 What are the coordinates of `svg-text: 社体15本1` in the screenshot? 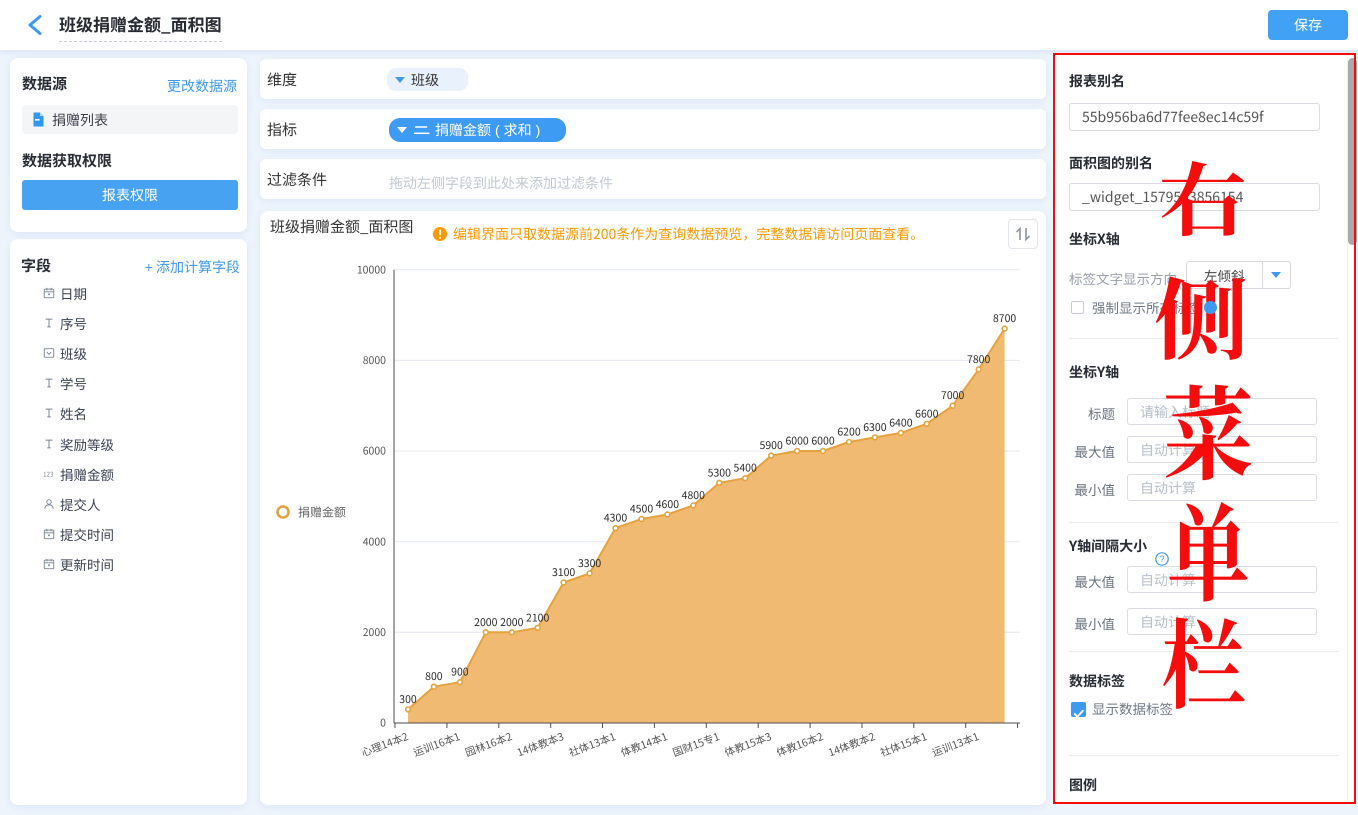 It's located at (903, 744).